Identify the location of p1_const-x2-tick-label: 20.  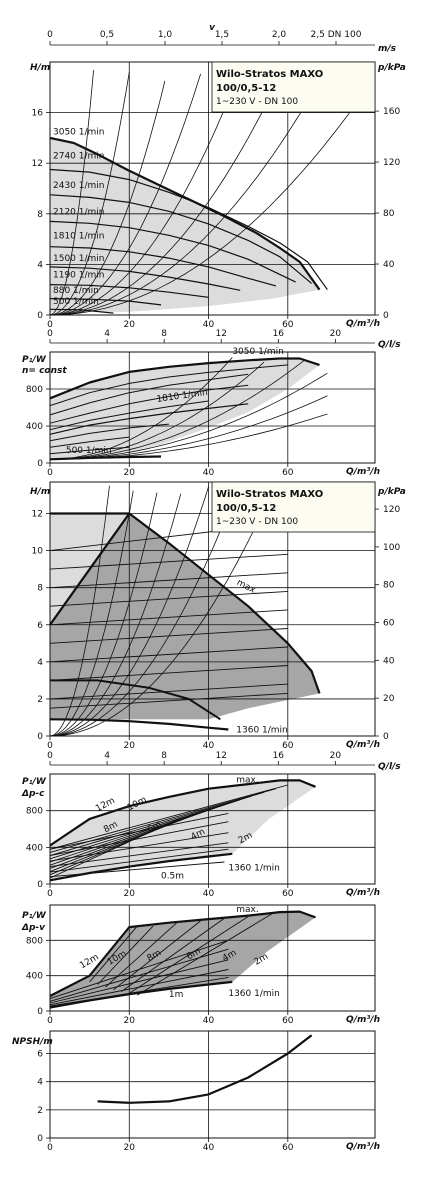
(336, 334).